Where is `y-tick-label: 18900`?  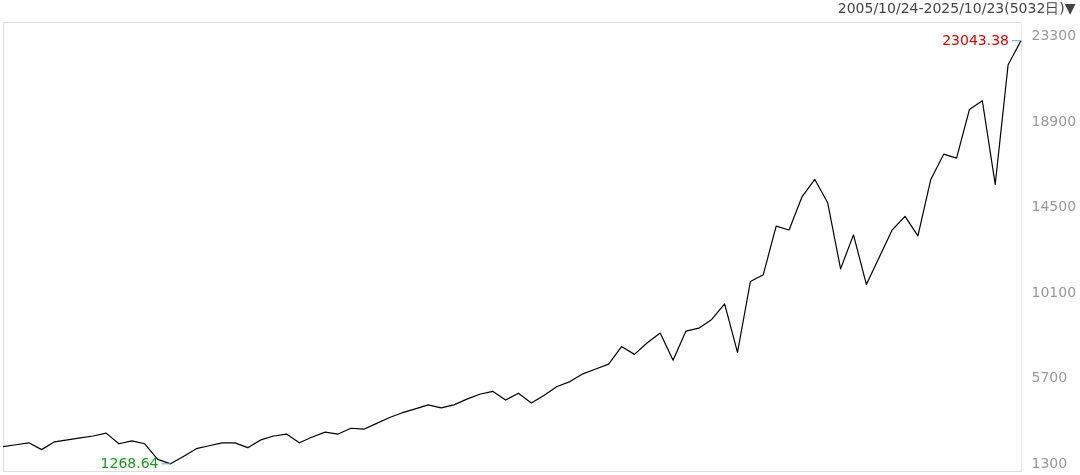 y-tick-label: 18900 is located at coordinates (1054, 120).